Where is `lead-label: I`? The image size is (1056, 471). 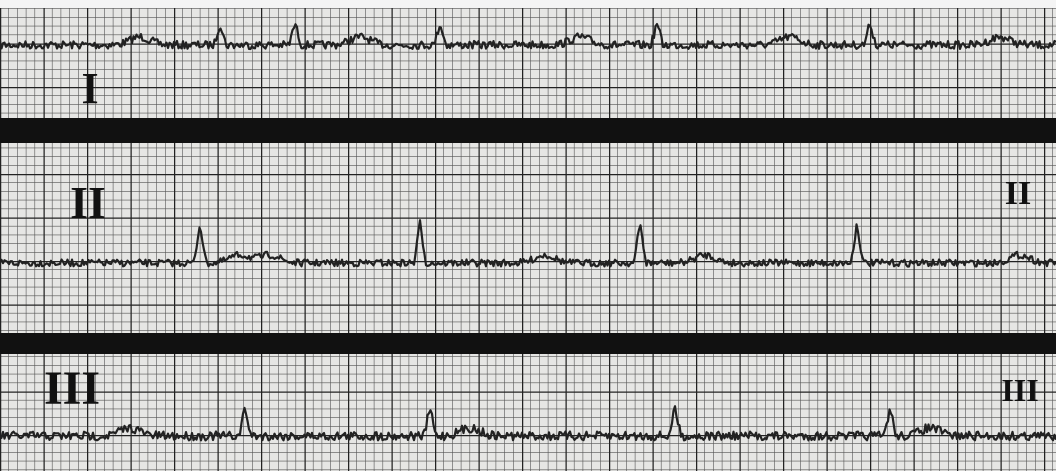 lead-label: I is located at coordinates (89, 88).